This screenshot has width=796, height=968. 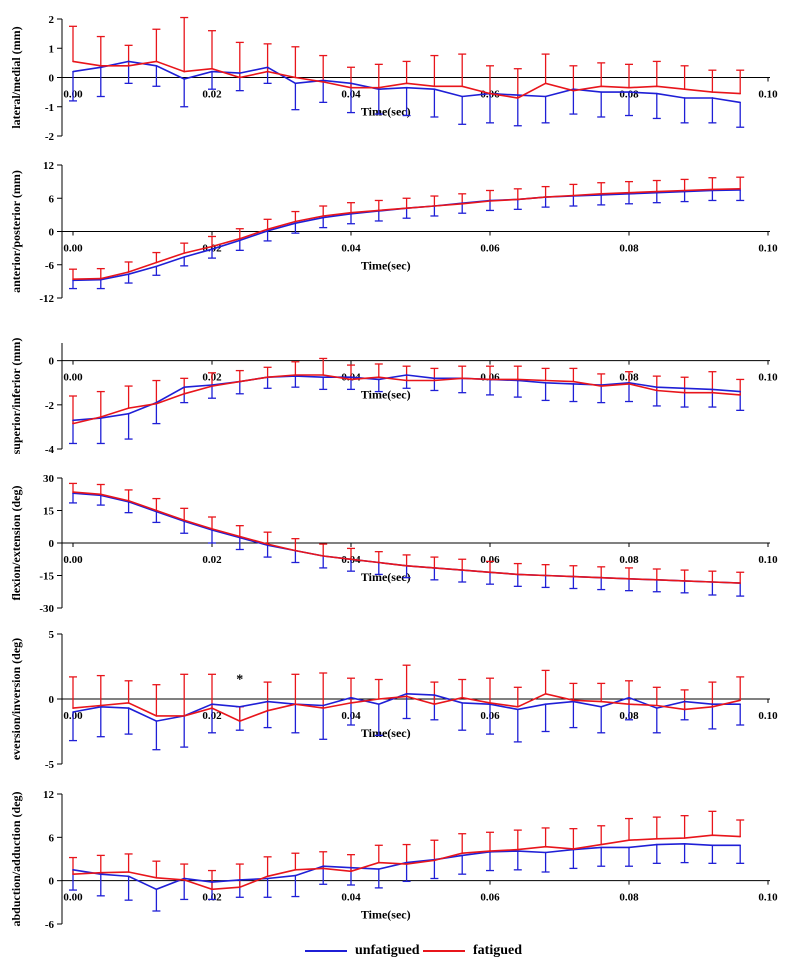 I want to click on y-tick-label: -5, so click(x=50, y=765).